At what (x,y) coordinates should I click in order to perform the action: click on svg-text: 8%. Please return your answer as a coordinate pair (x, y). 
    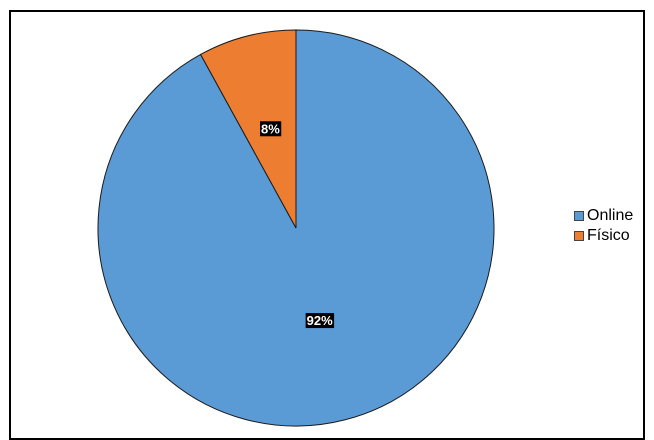
    Looking at the image, I should click on (270, 128).